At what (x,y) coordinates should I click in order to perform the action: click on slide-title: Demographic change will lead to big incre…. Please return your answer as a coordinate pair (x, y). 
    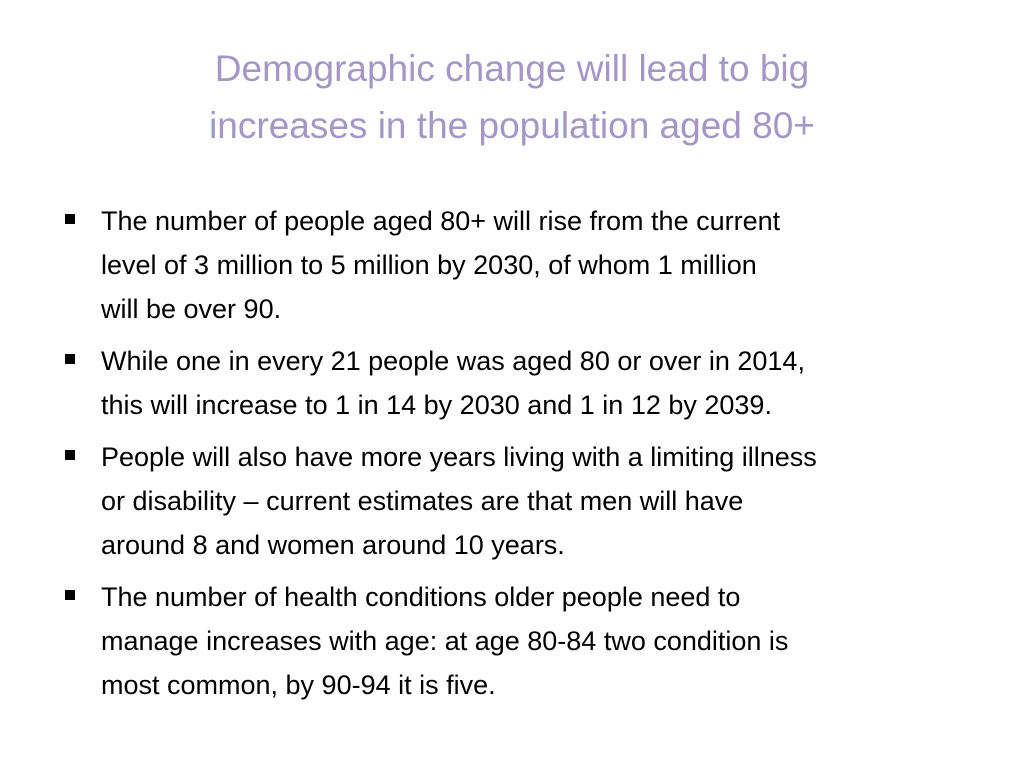
    Looking at the image, I should click on (512, 97).